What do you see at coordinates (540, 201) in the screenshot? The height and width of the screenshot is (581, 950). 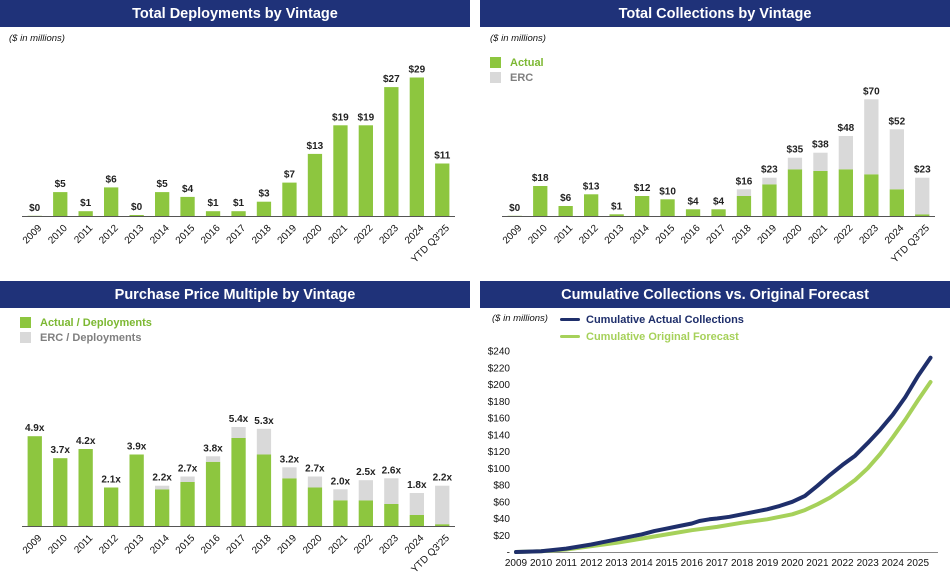 I see `actual-bar-2010` at bounding box center [540, 201].